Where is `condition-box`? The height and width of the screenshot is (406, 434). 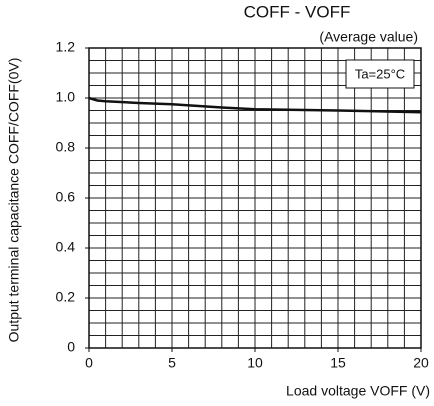 condition-box is located at coordinates (380, 74).